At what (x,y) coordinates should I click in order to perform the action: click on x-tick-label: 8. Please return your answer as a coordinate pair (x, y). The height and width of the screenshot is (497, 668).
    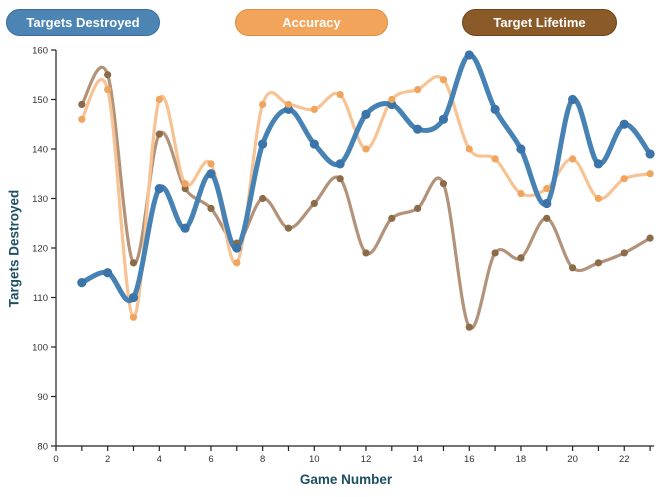
    Looking at the image, I should click on (262, 459).